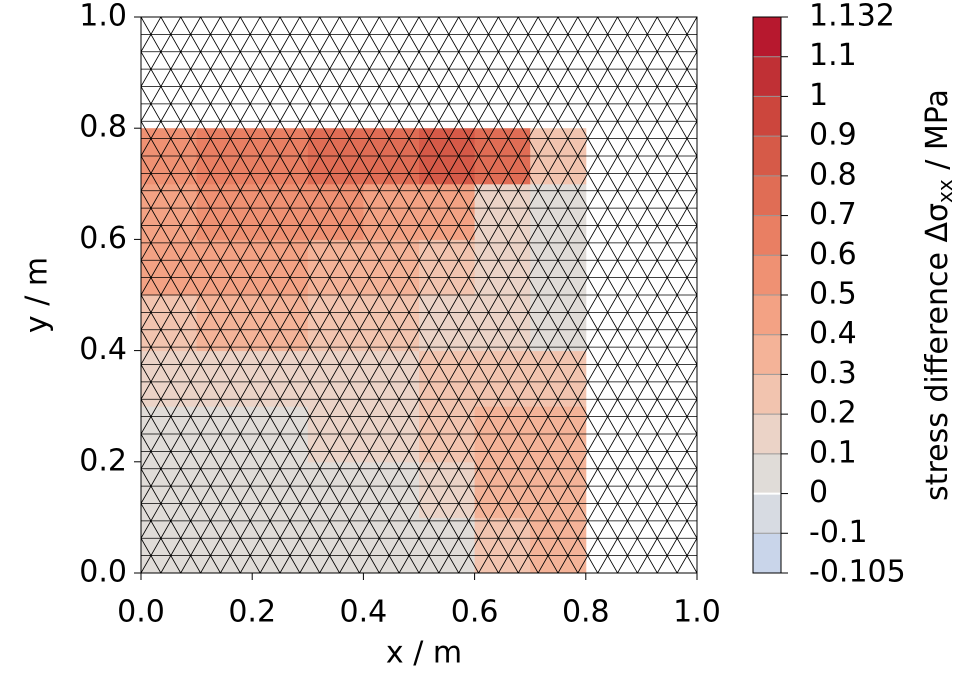 The width and height of the screenshot is (975, 679). I want to click on colorbar-label-unit: / MPa, so click(937, 134).